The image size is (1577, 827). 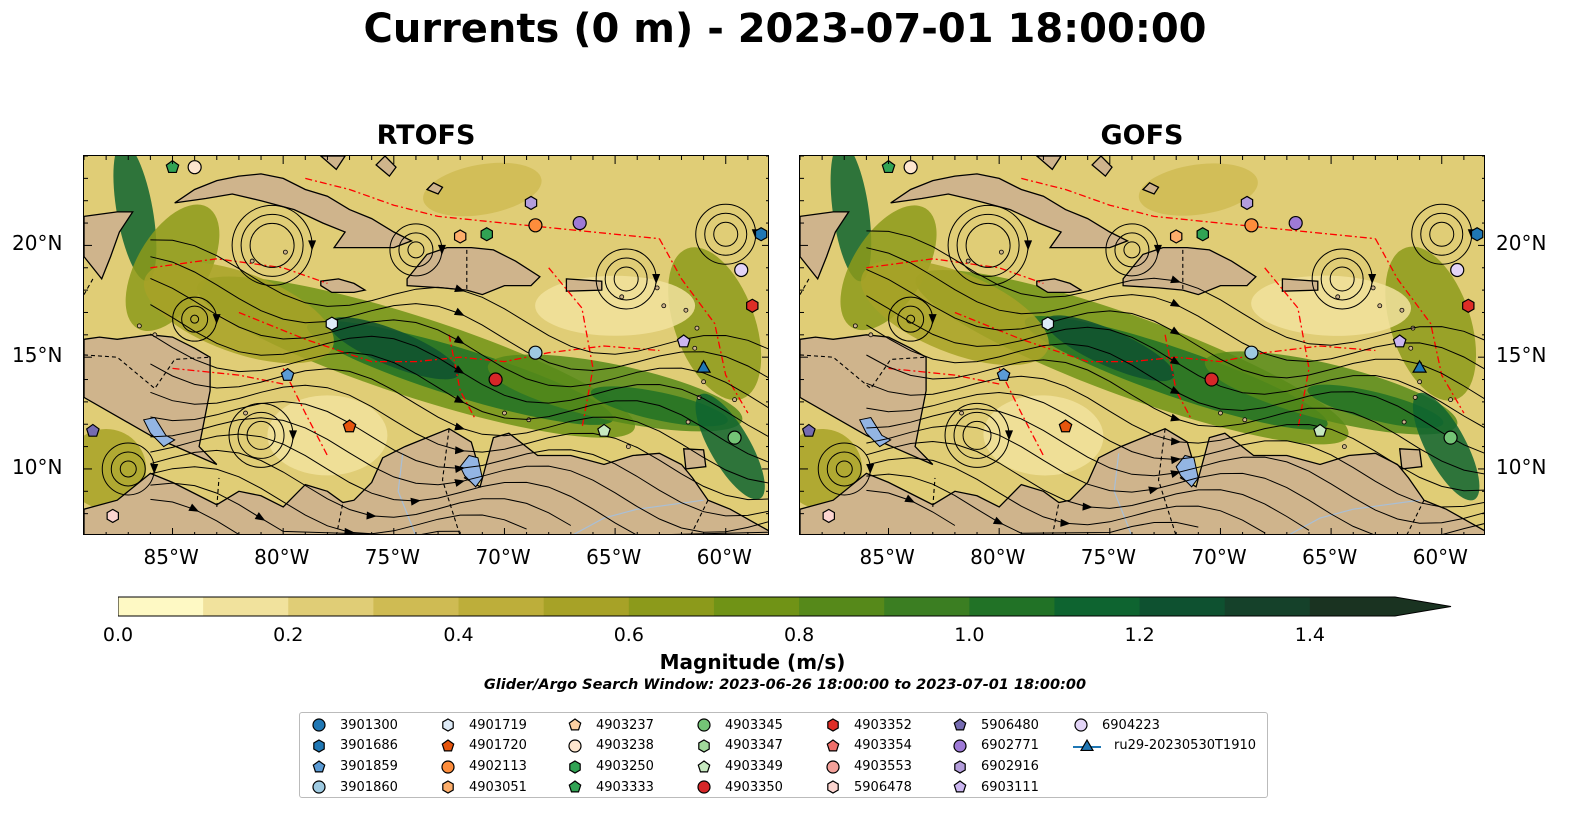 What do you see at coordinates (483, 767) in the screenshot?
I see `legend-entry: 4902113` at bounding box center [483, 767].